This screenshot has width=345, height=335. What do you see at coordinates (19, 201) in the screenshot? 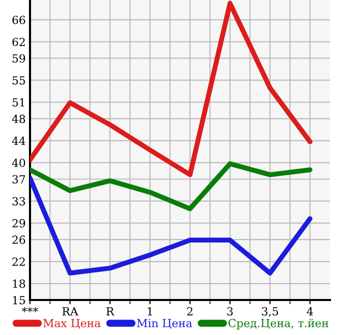
I see `y-tick-label: 33` at bounding box center [19, 201].